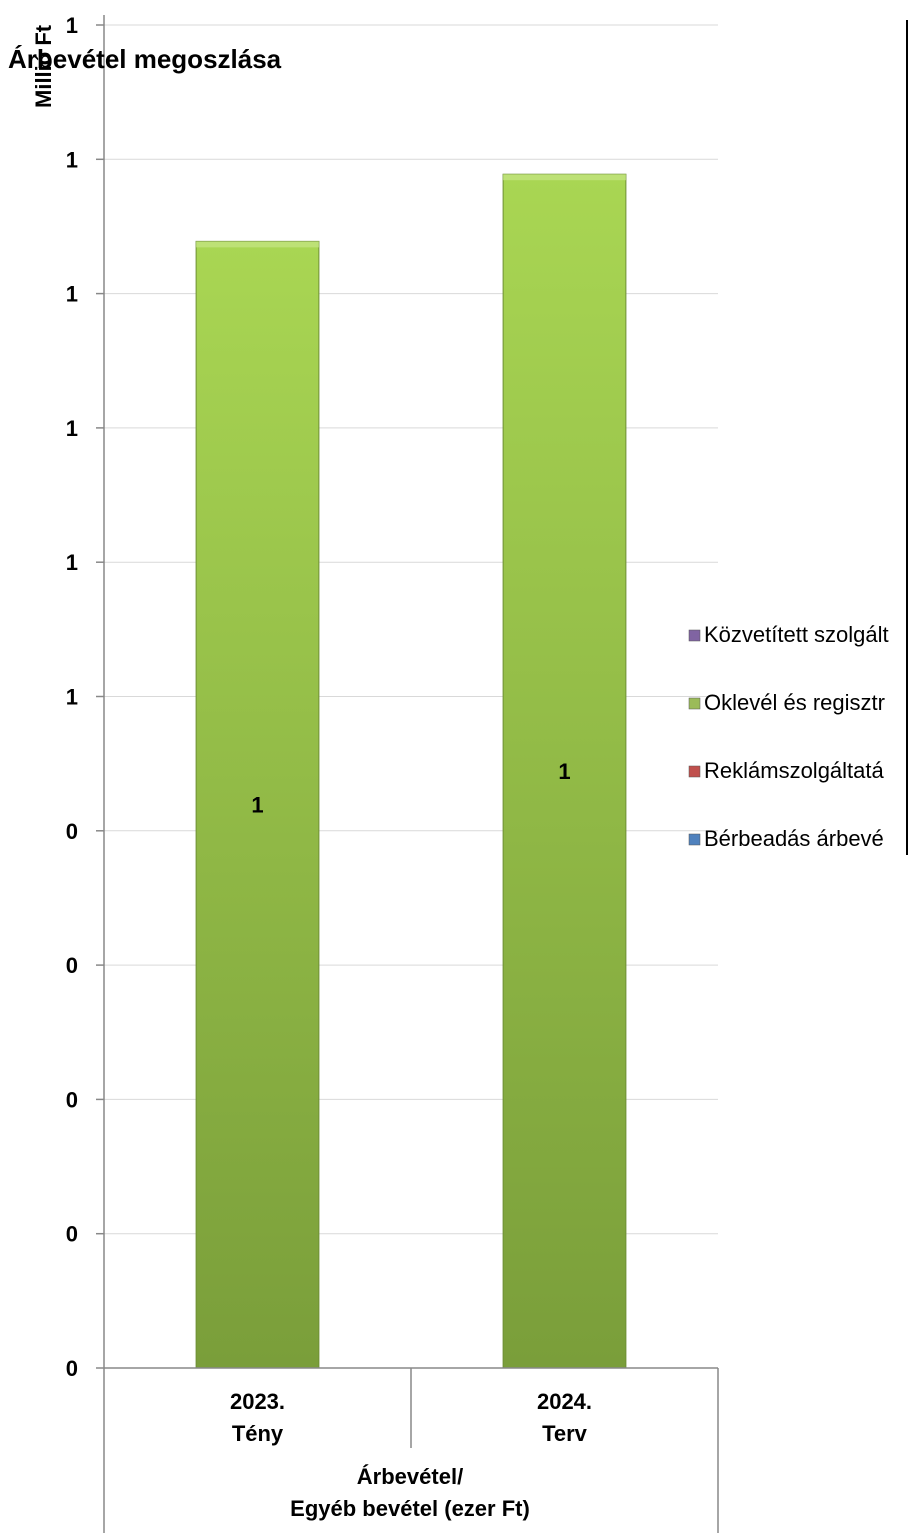 The height and width of the screenshot is (1533, 920). I want to click on y-tick-labels: 0 0 0 0 0 1 1 1 1 1 1, so click(72, 697).